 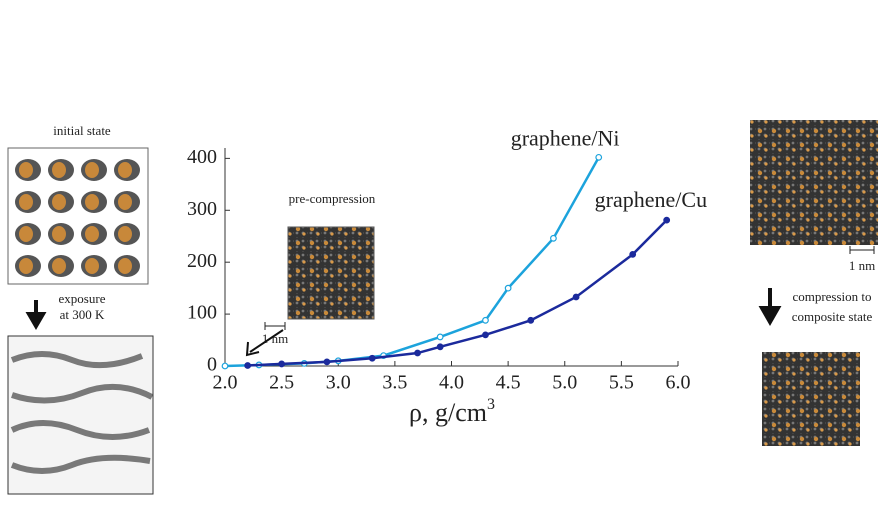 I want to click on x-axis-label-text: ρ, g/cm, so click(x=448, y=412).